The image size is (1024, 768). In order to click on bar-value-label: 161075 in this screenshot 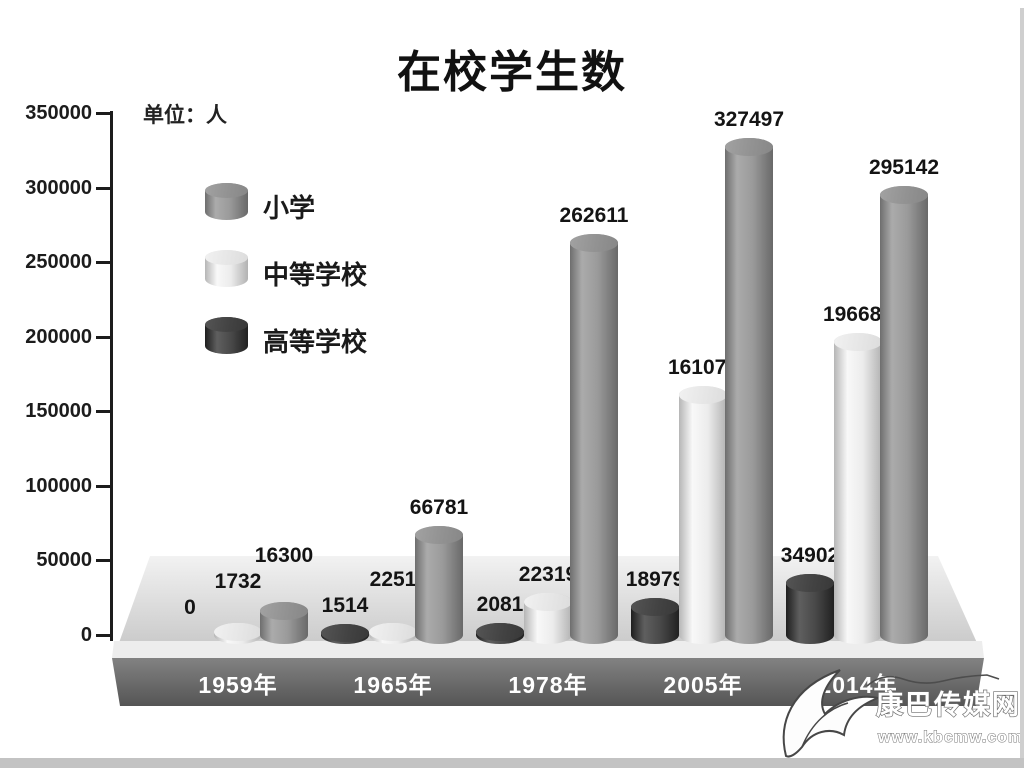, I will do `click(703, 367)`.